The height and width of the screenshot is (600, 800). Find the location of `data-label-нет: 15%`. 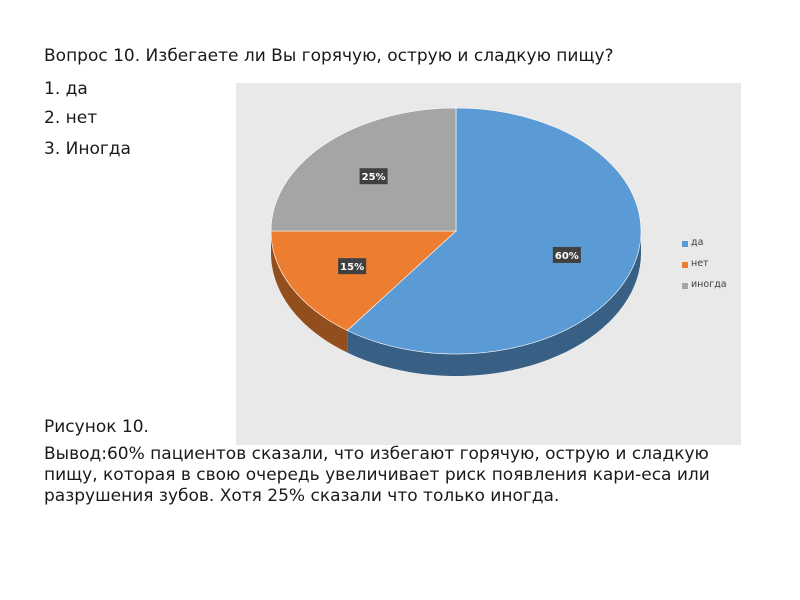

data-label-нет: 15% is located at coordinates (352, 266).